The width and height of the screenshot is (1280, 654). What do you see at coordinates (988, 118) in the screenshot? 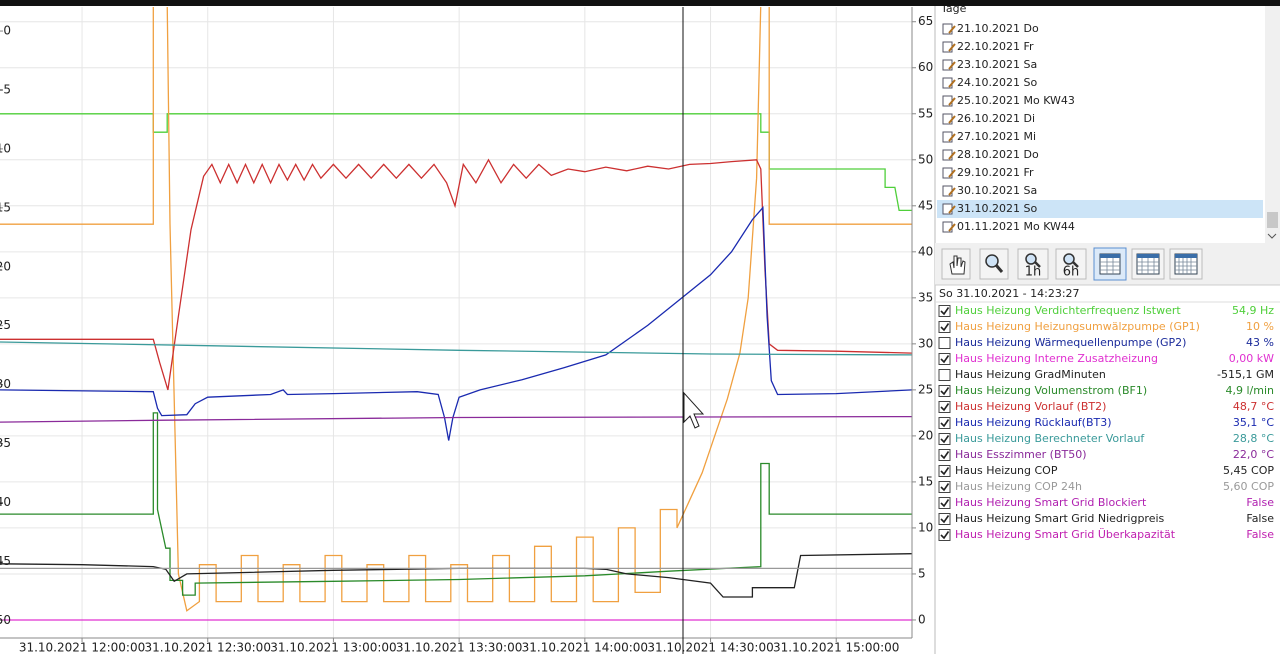
I see `day-item: 26.10.2021 Di` at bounding box center [988, 118].